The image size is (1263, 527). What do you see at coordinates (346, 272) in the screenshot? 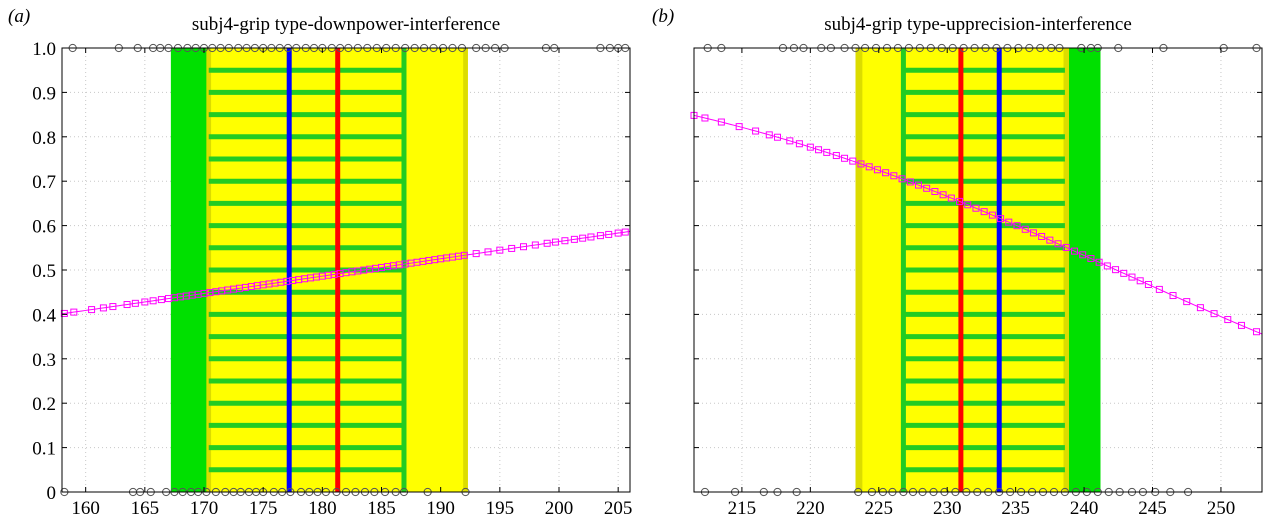
I see `fit-curve` at bounding box center [346, 272].